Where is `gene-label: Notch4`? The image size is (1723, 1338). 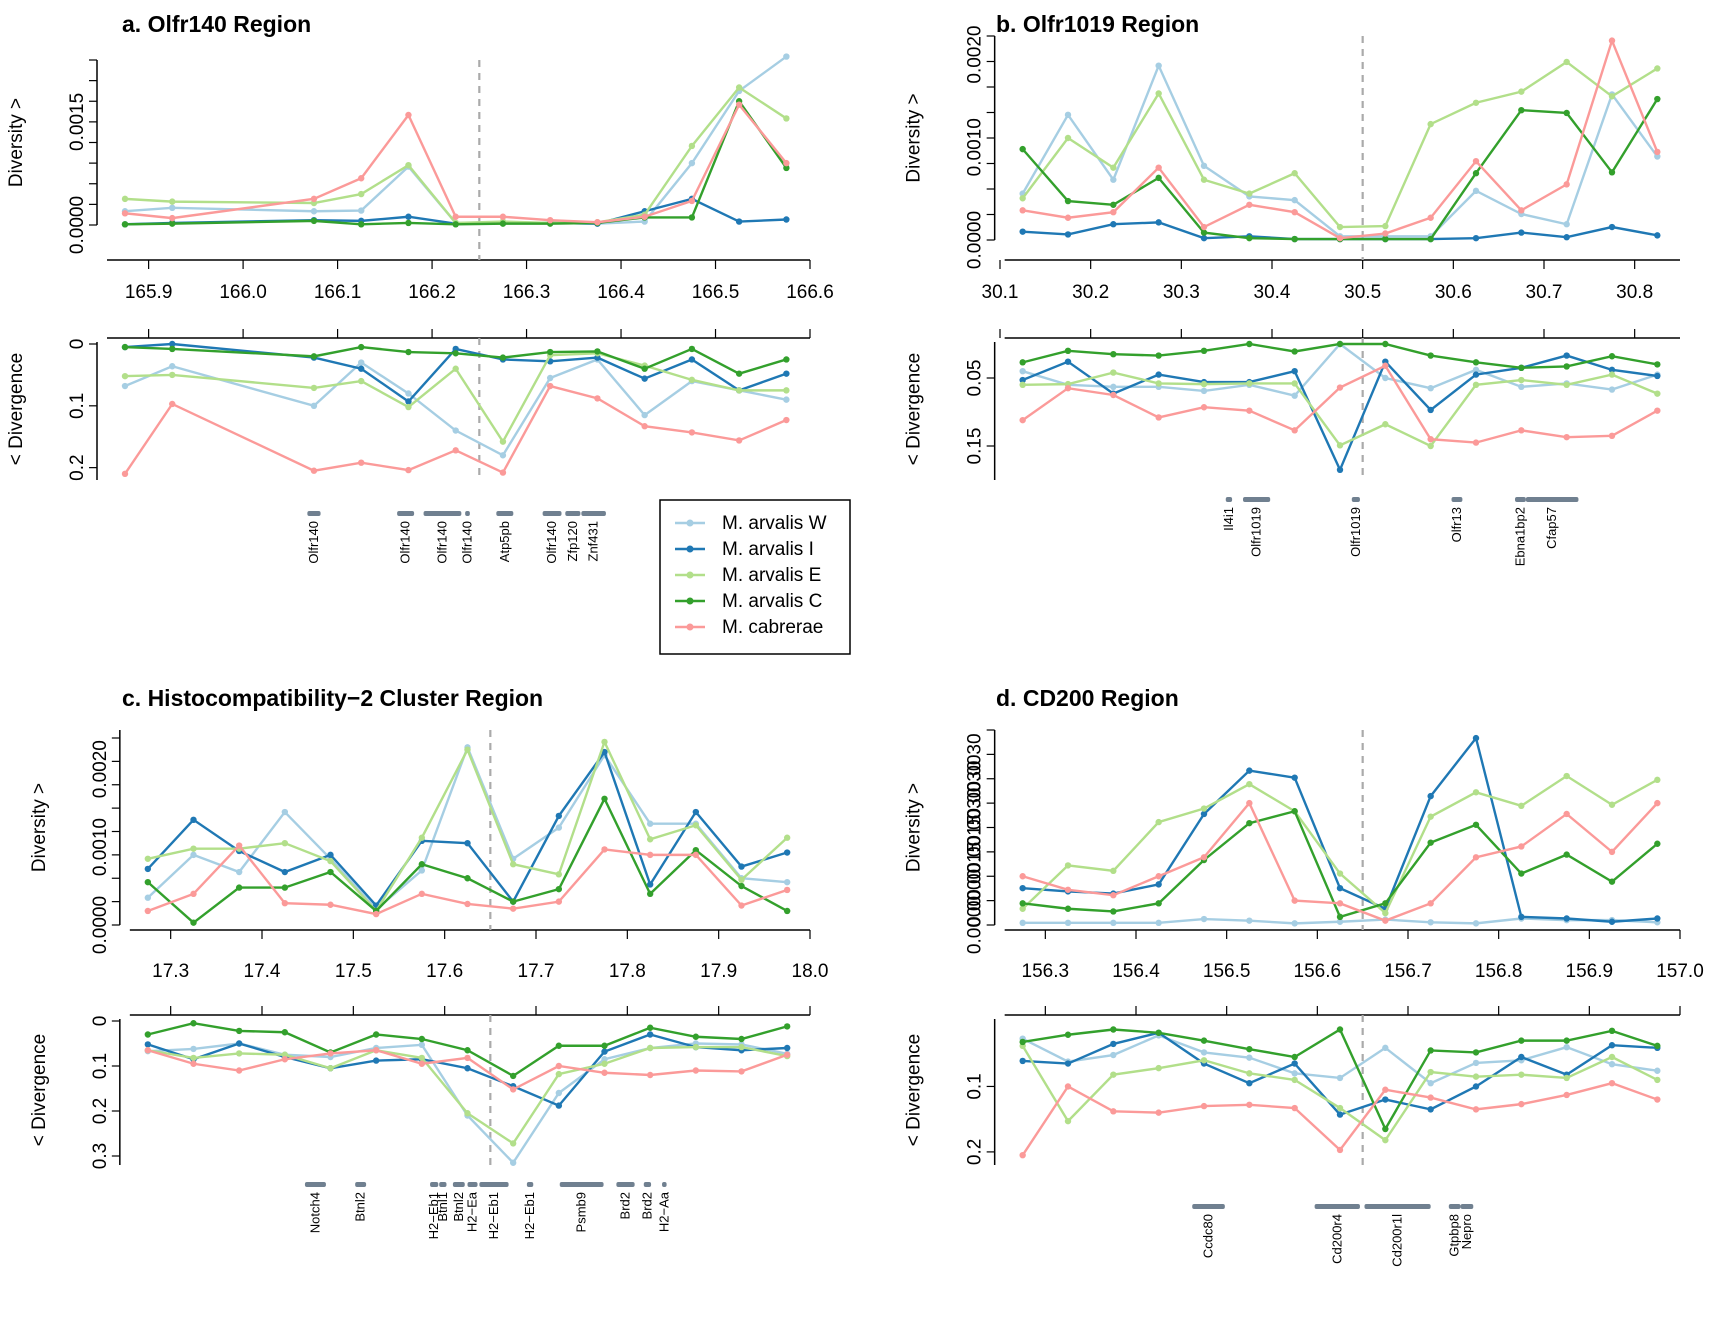
gene-label: Notch4 is located at coordinates (314, 1212).